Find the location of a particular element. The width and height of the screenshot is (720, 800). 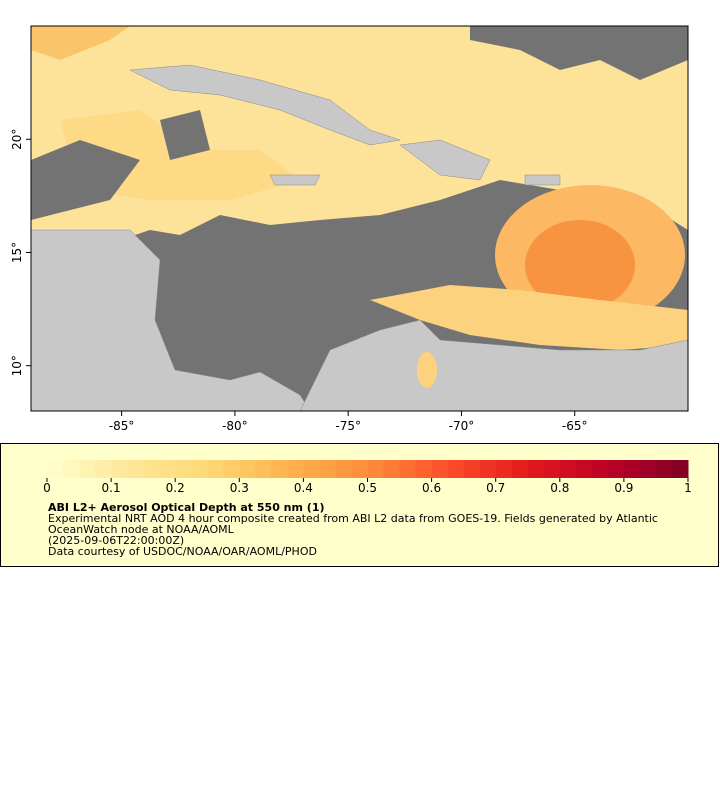

y-tick-label: 10° is located at coordinates (17, 365).